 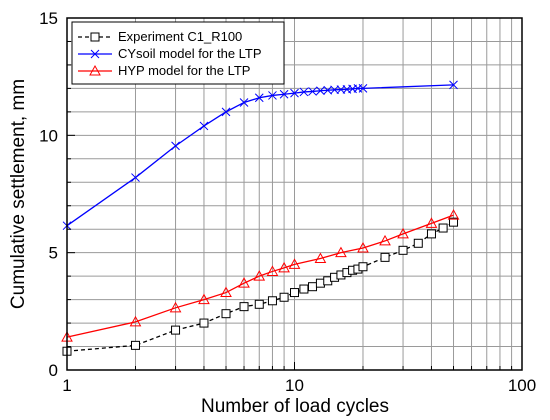 What do you see at coordinates (48, 135) in the screenshot?
I see `y-tick-label: 10` at bounding box center [48, 135].